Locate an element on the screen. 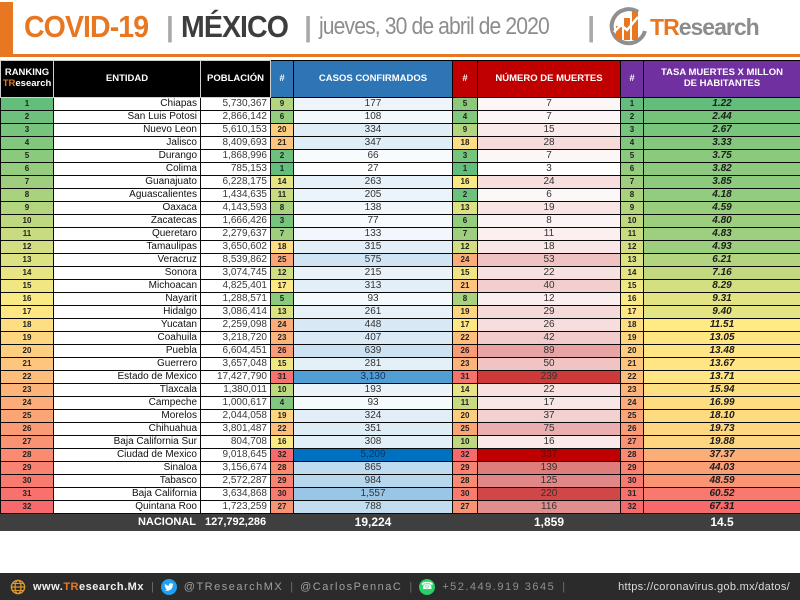 This screenshot has width=800, height=600. casos-rank-cell: 22 is located at coordinates (282, 429).